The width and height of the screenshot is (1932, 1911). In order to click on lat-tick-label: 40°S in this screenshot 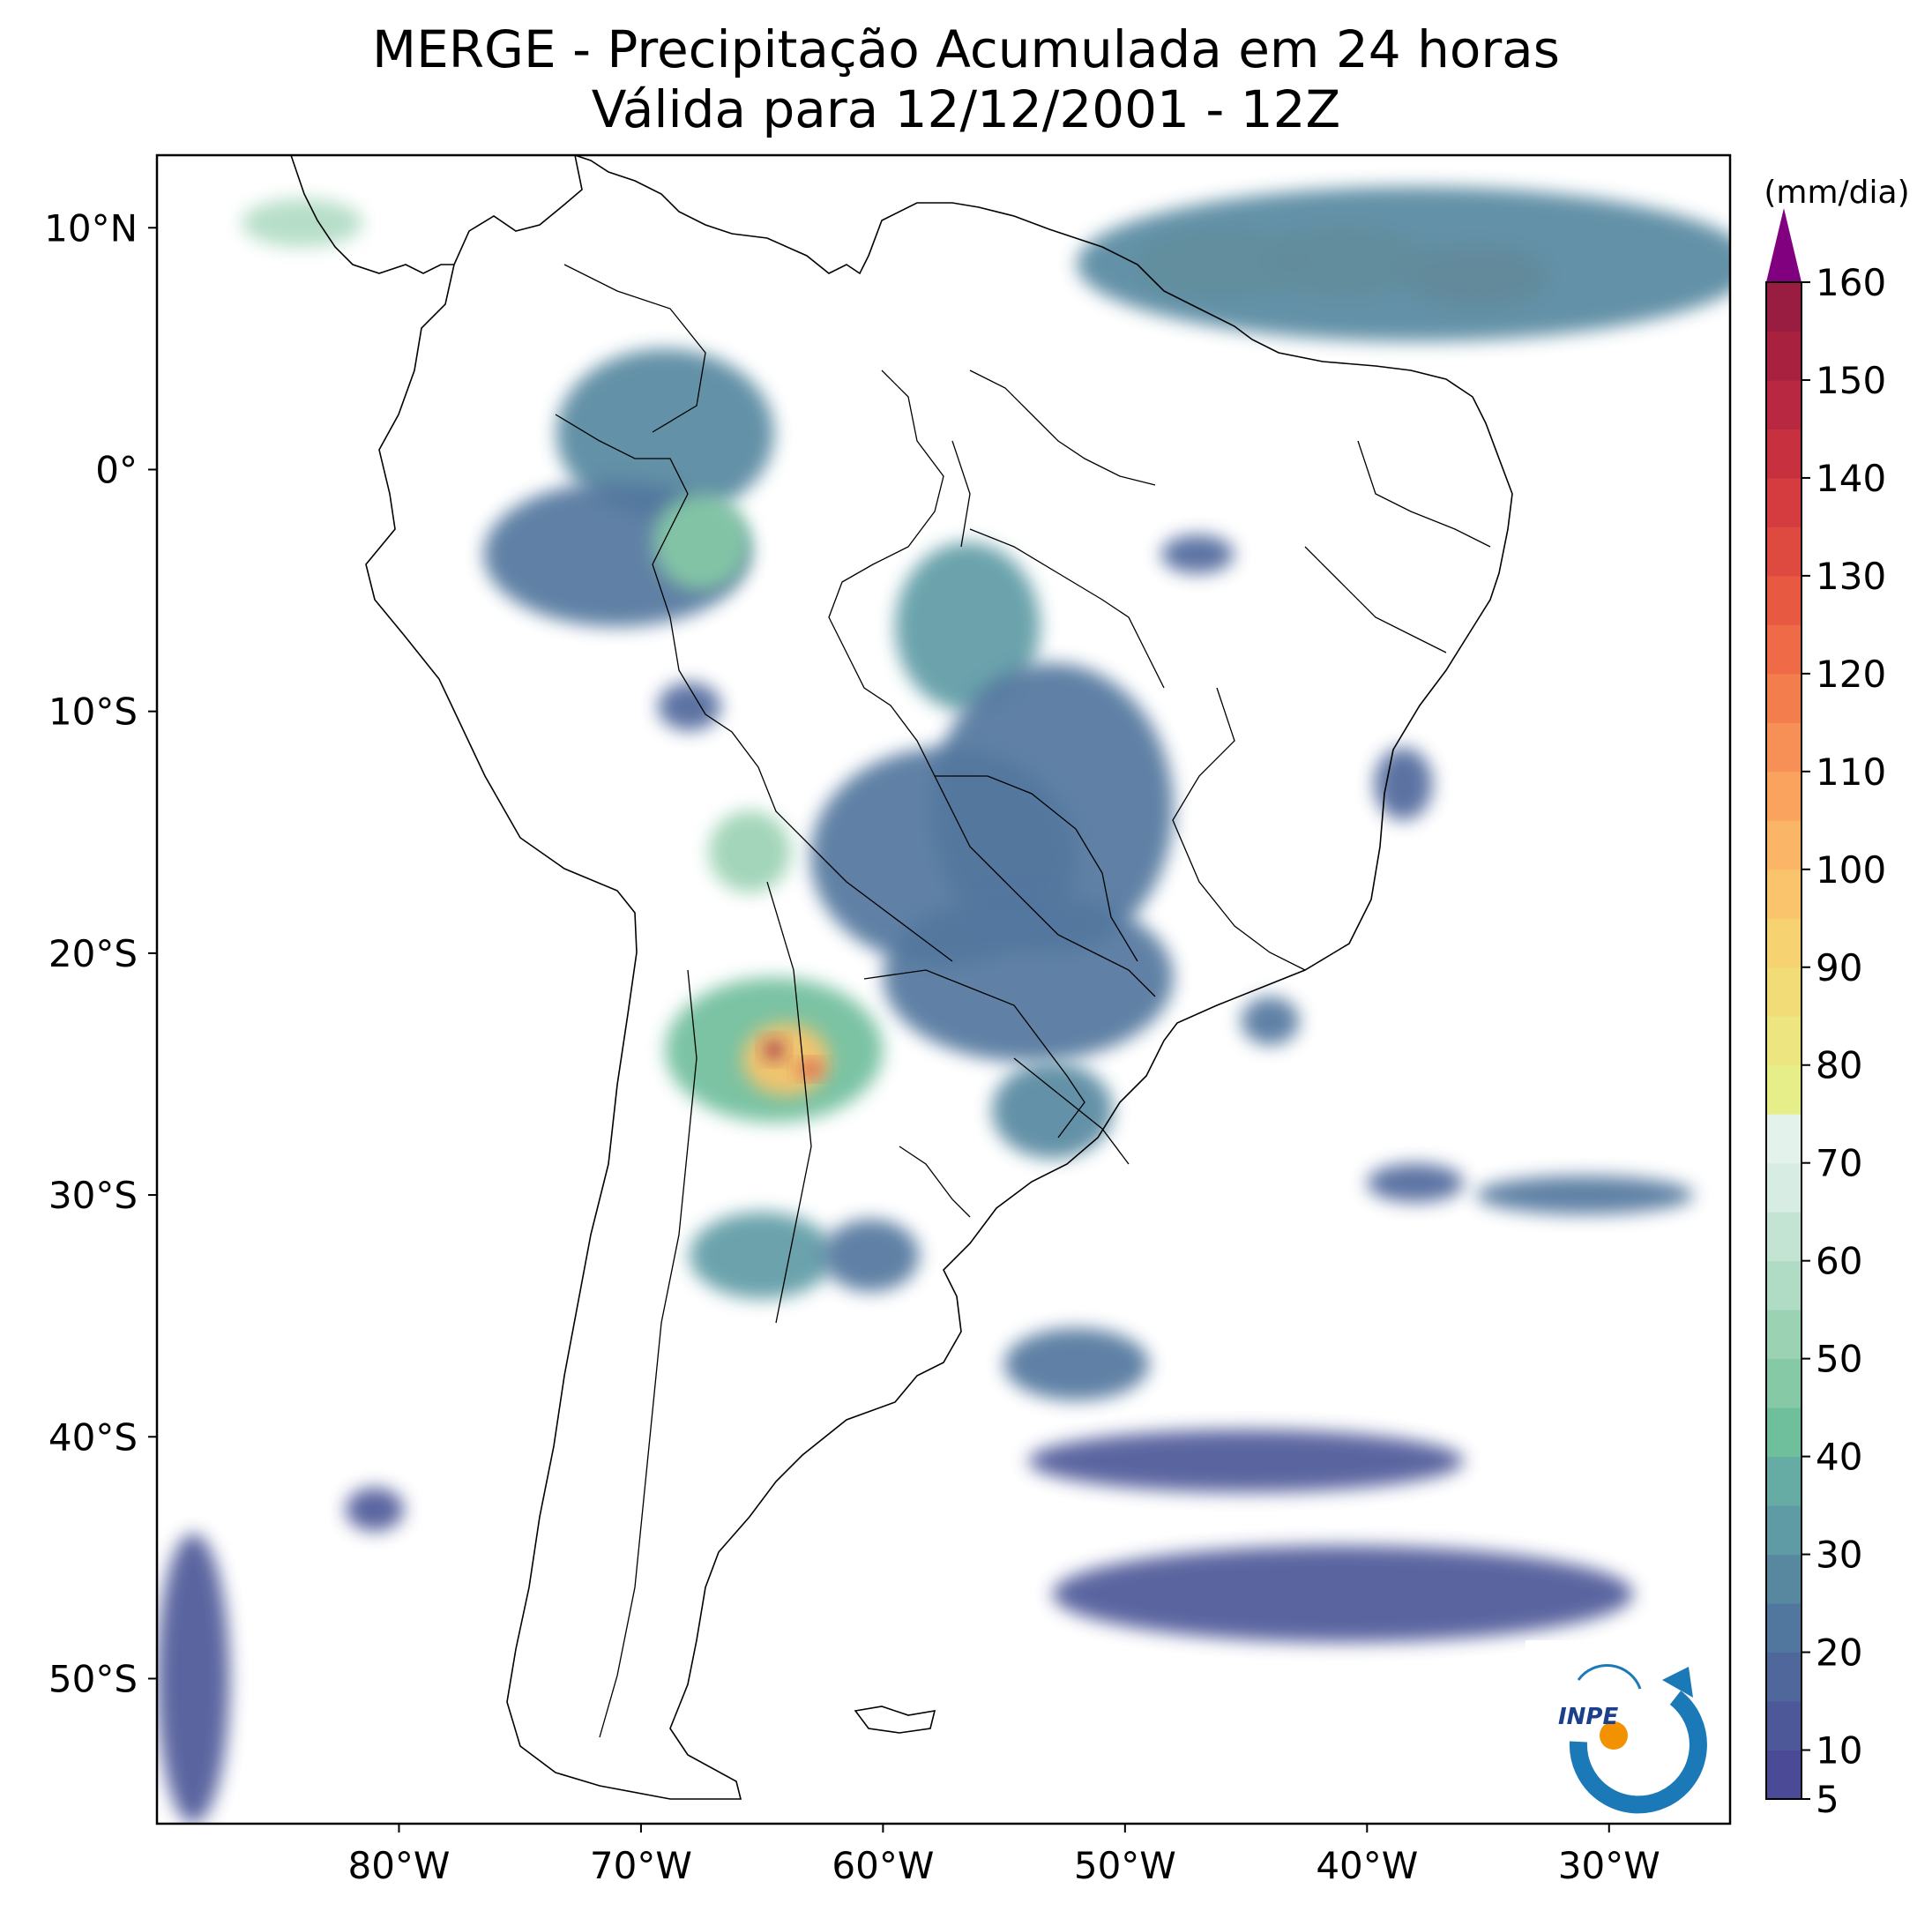, I will do `click(93, 1437)`.